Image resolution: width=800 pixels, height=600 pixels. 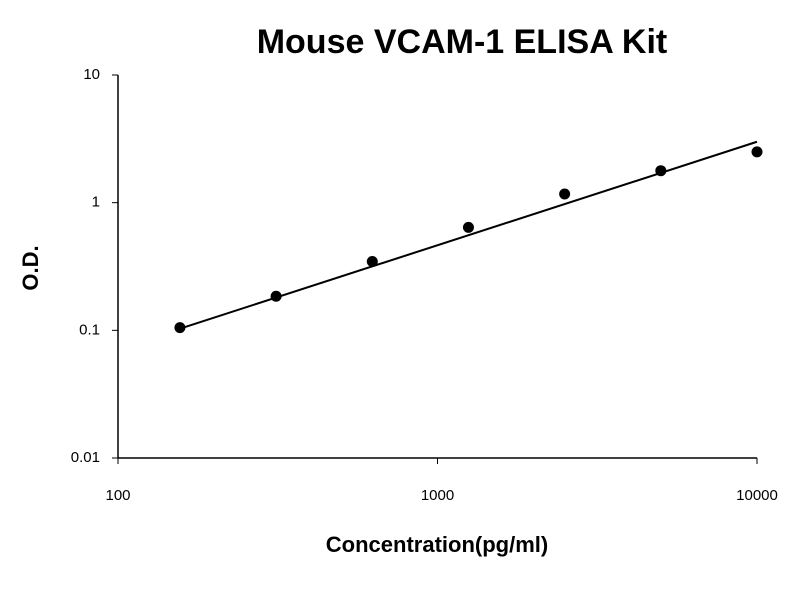 I want to click on y-axis-label: O.D., so click(x=30, y=267).